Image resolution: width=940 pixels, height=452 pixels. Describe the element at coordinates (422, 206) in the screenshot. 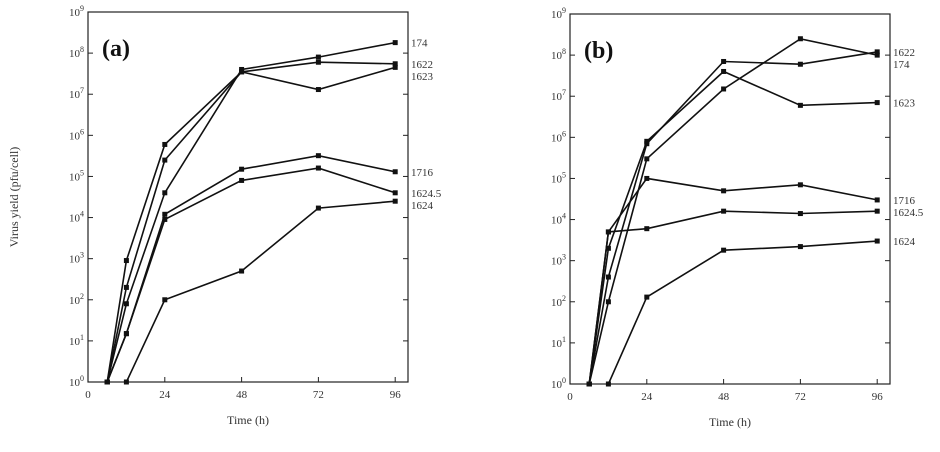

I see `series-label: 1624` at that location.